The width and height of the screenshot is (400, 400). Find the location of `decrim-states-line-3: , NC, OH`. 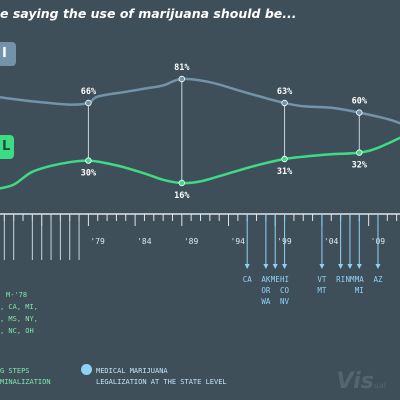

decrim-states-line-3: , NC, OH is located at coordinates (17, 331).